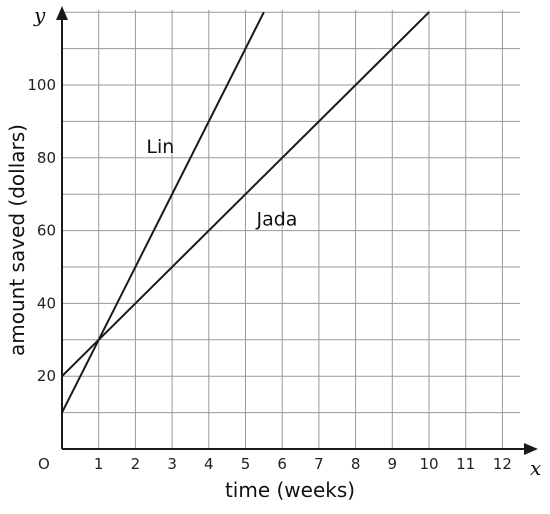 The width and height of the screenshot is (550, 514). Describe the element at coordinates (44, 464) in the screenshot. I see `origin-label: O` at that location.